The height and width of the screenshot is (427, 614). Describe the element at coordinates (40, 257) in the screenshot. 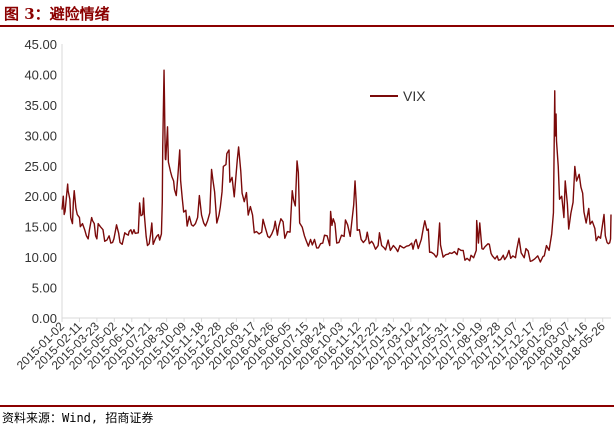

I see `y-tick-label: 10.00` at that location.